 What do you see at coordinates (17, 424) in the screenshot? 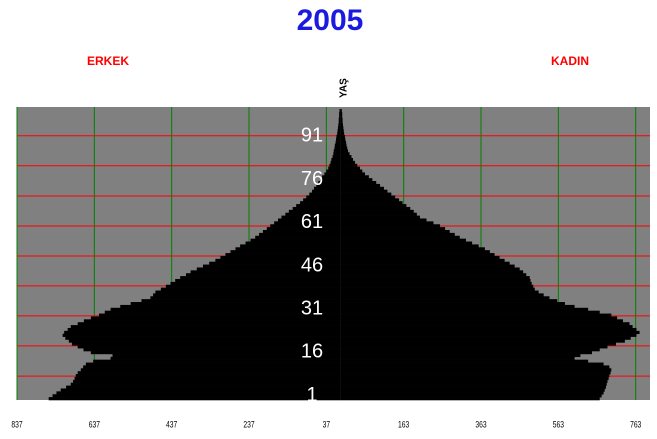
I see `x-tick-label: 837` at bounding box center [17, 424].